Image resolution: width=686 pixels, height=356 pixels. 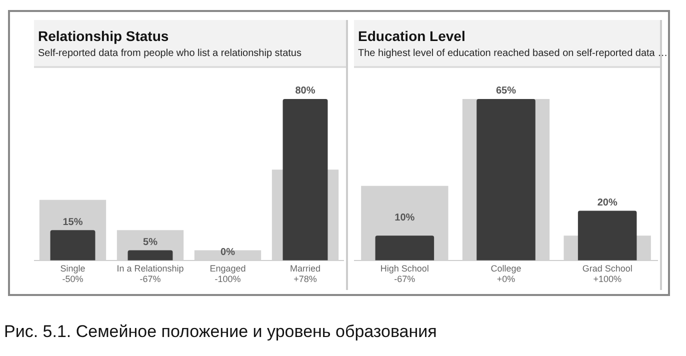 What do you see at coordinates (150, 242) in the screenshot?
I see `data-label: 5%` at bounding box center [150, 242].